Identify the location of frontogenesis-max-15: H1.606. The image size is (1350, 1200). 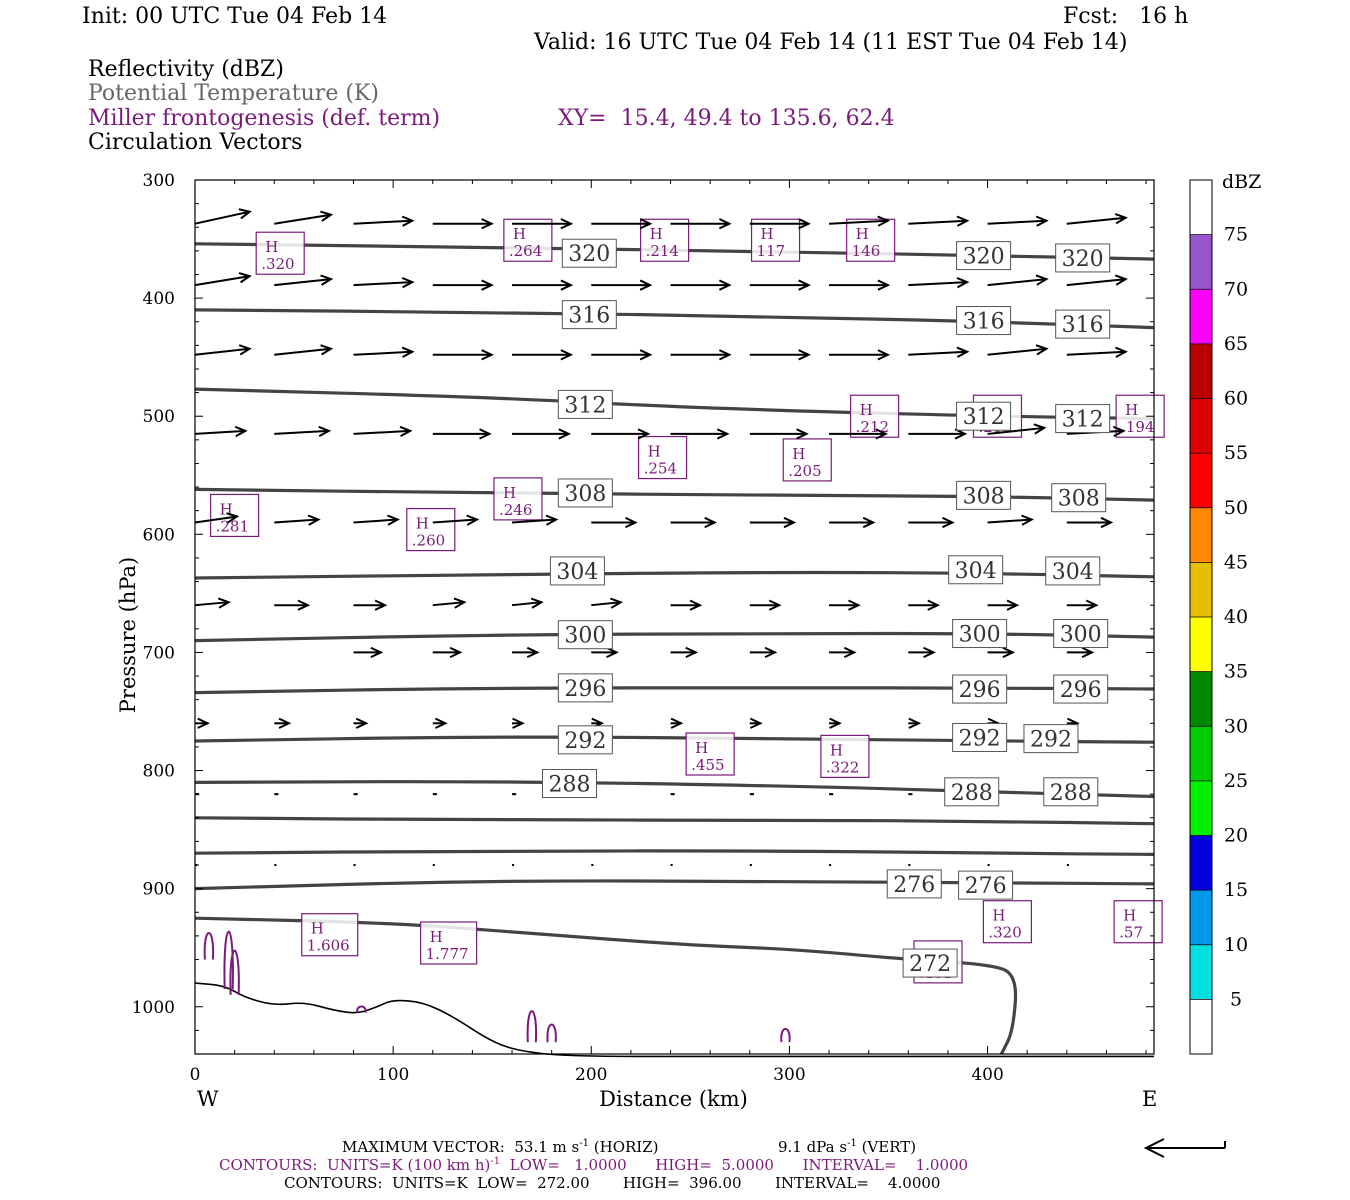
(330, 935).